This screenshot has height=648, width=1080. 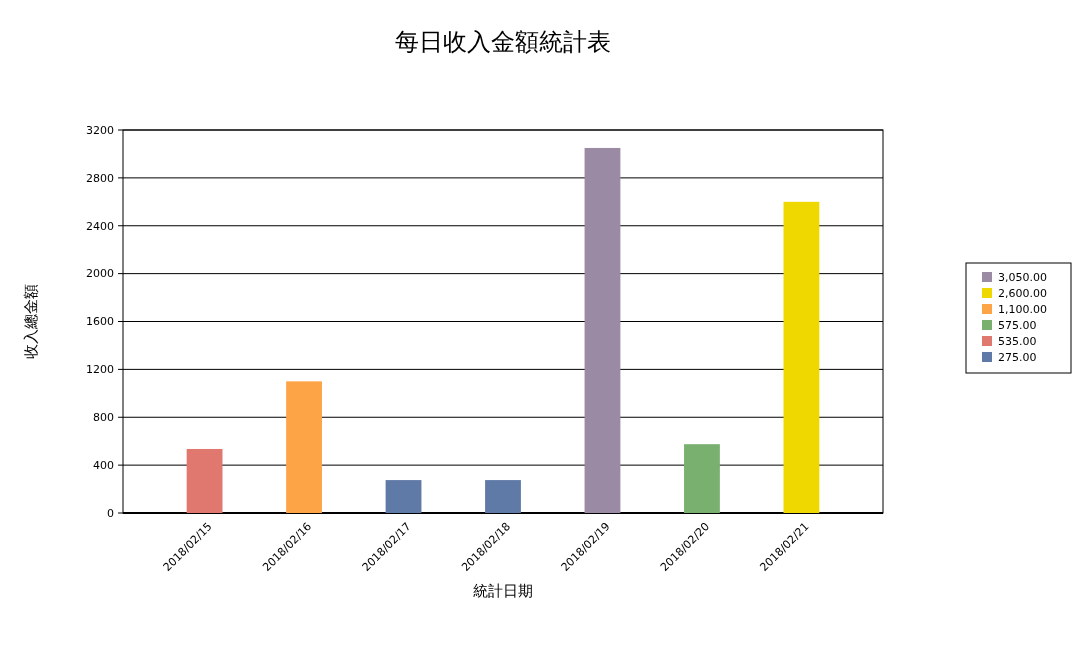 I want to click on y-axis-title: 收入總金額, so click(x=31, y=321).